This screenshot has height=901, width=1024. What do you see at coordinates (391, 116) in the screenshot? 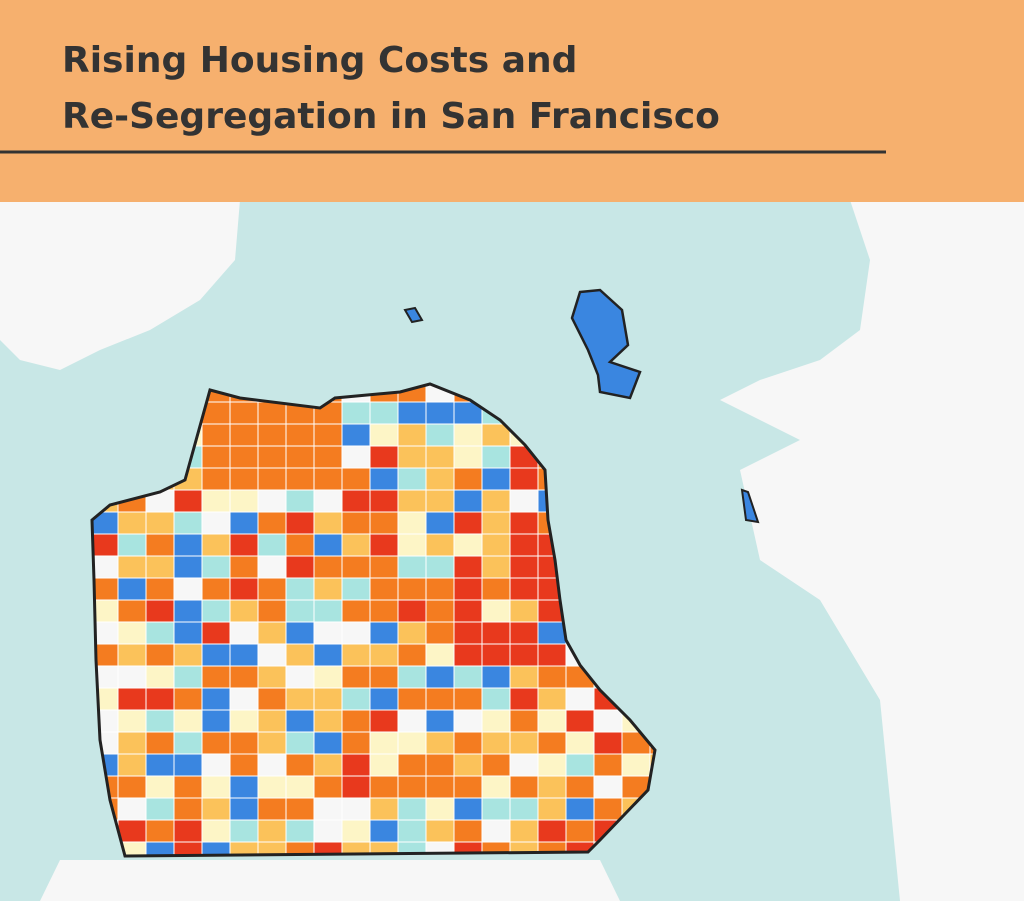
I see `title-line: Re-Segregation in San Francisco` at bounding box center [391, 116].